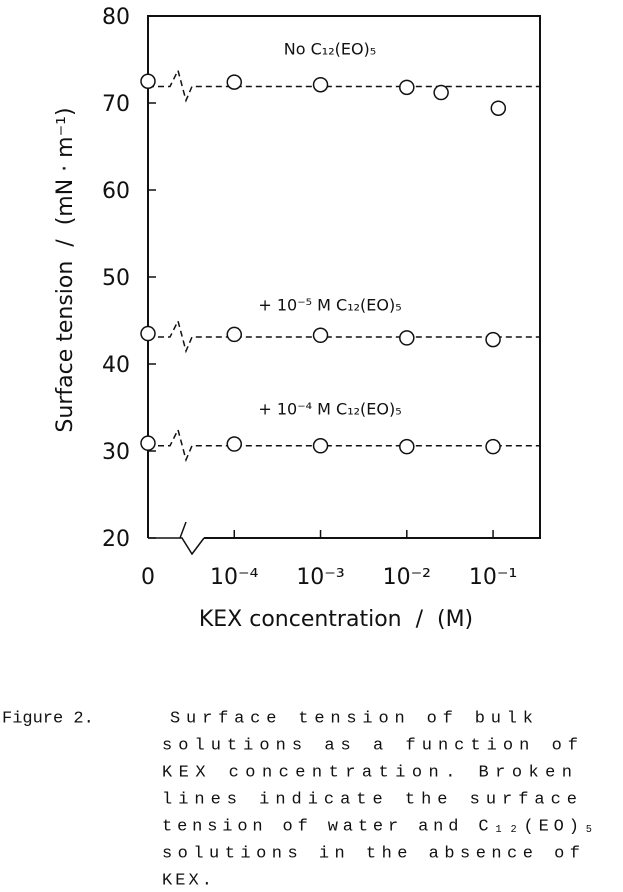  What do you see at coordinates (116, 365) in the screenshot?
I see `y-tick-label: 40` at bounding box center [116, 365].